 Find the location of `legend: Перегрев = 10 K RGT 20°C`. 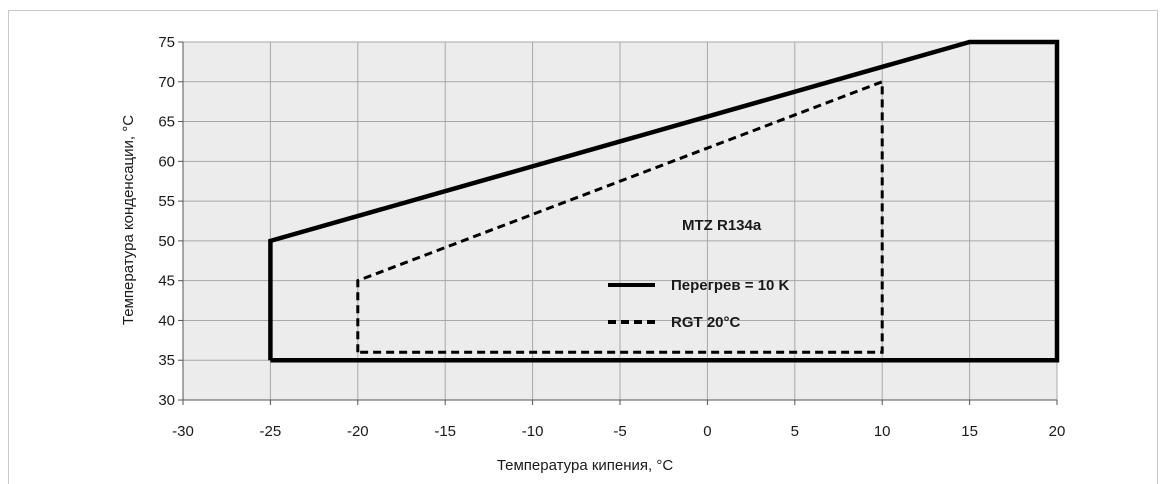

legend: Перегрев = 10 K RGT 20°C is located at coordinates (699, 304).